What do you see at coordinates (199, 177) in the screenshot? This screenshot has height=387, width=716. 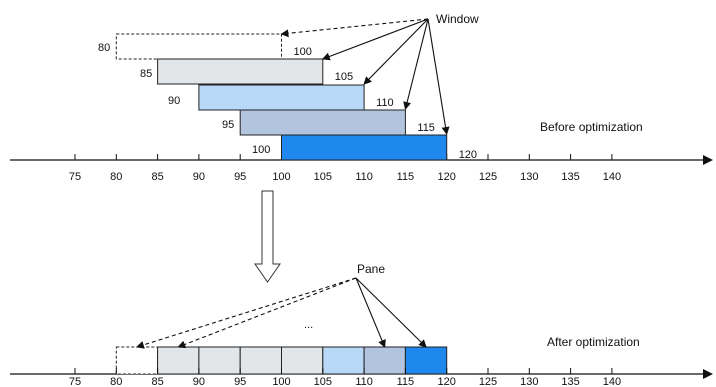 I see `top-axis-tick-label: 90` at bounding box center [199, 177].